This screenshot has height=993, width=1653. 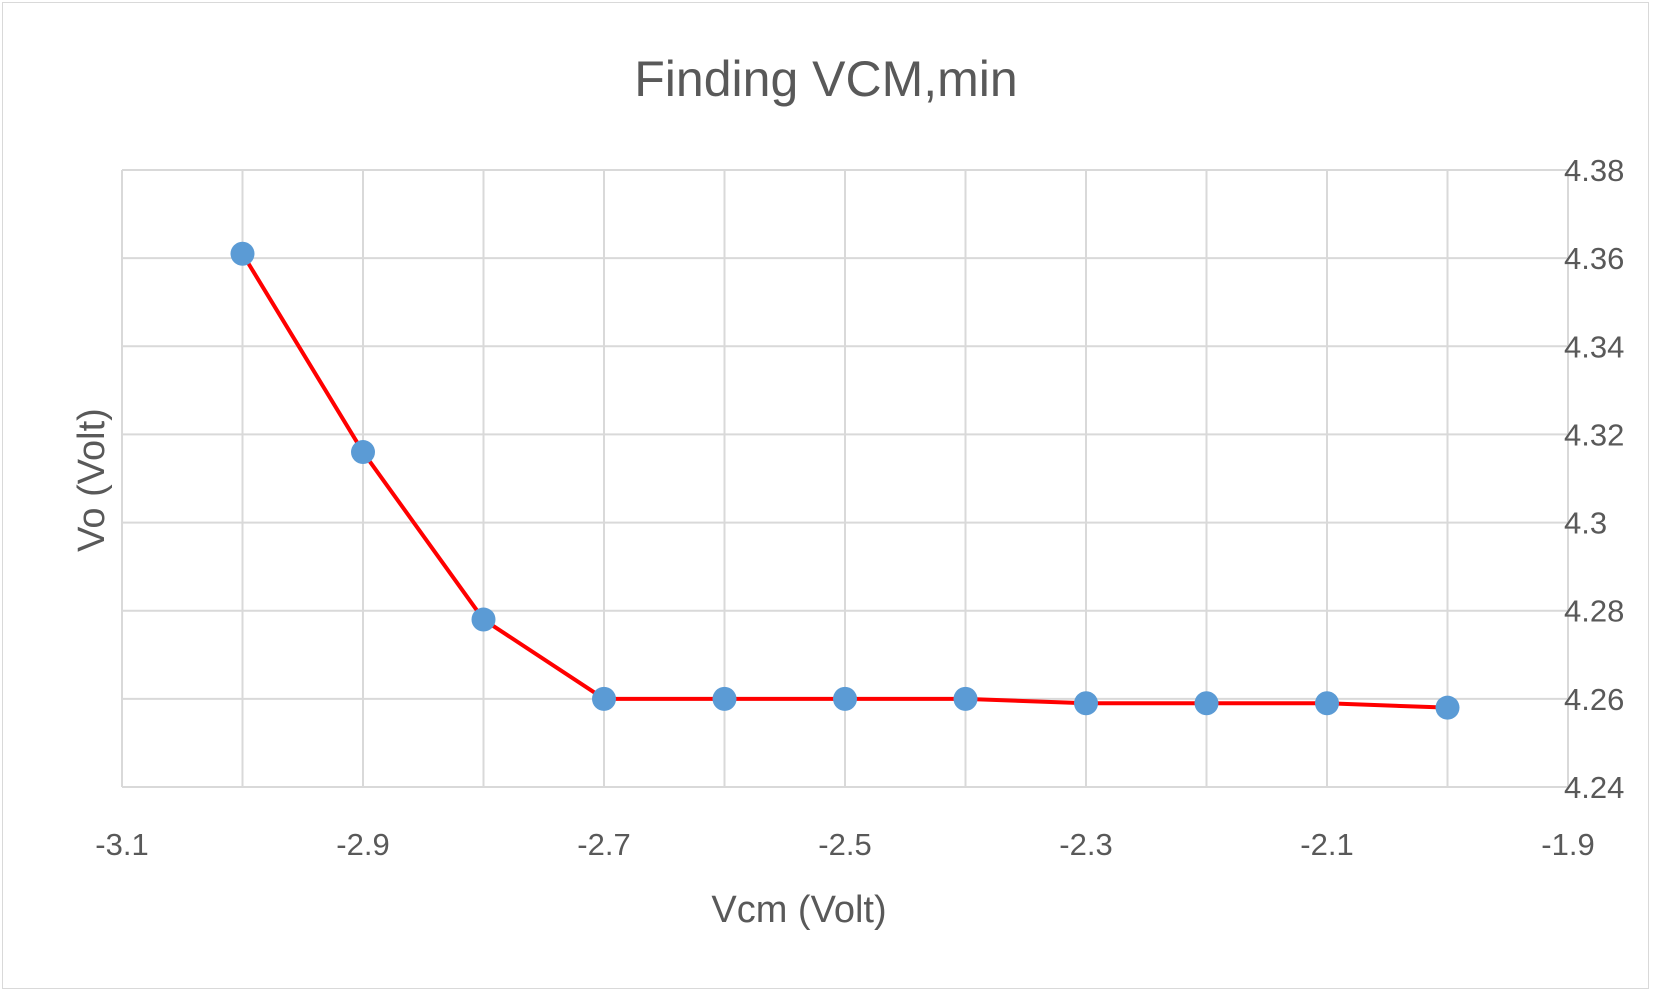 I want to click on x-tick-label: -2.7, so click(x=603, y=844).